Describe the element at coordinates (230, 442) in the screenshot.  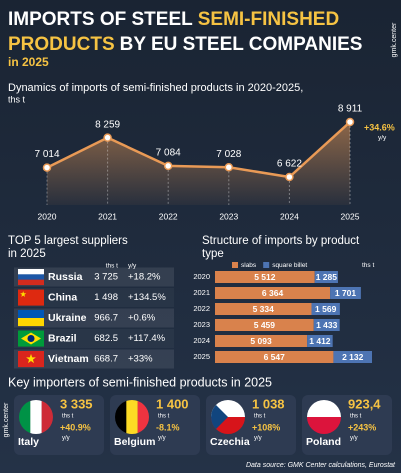
I see `importer-country: Czechia` at that location.